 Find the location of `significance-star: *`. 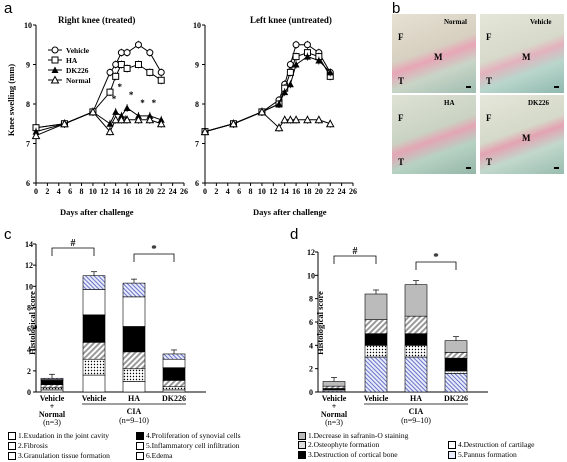

significance-star: * is located at coordinates (125, 119).